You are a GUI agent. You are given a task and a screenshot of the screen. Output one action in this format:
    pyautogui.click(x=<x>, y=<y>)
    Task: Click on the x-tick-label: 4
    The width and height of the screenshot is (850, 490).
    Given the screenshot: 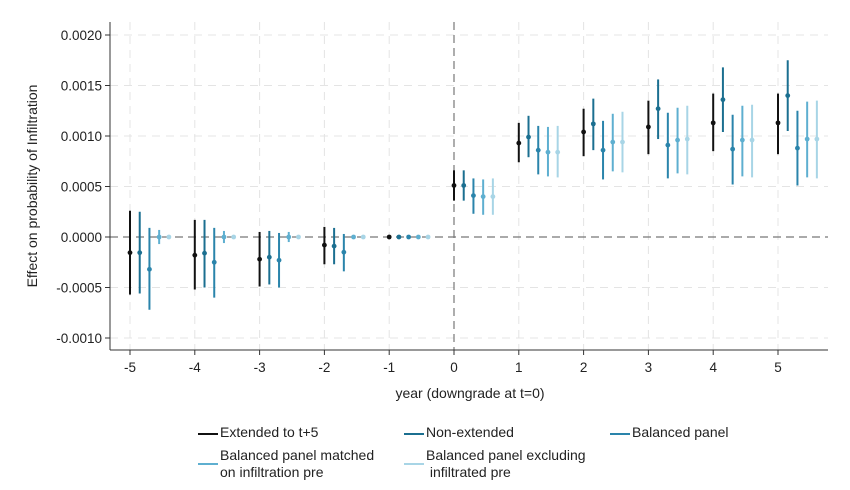 What is the action you would take?
    pyautogui.click(x=713, y=367)
    